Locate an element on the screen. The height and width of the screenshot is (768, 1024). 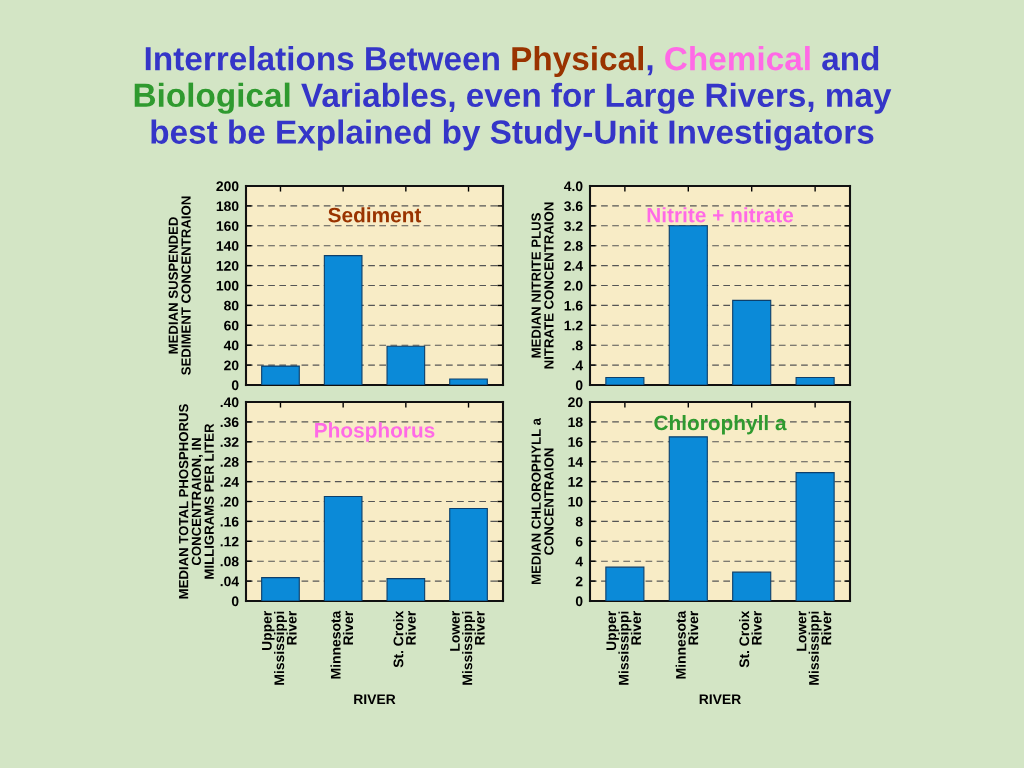
text: Phosphorus is located at coordinates (375, 432).